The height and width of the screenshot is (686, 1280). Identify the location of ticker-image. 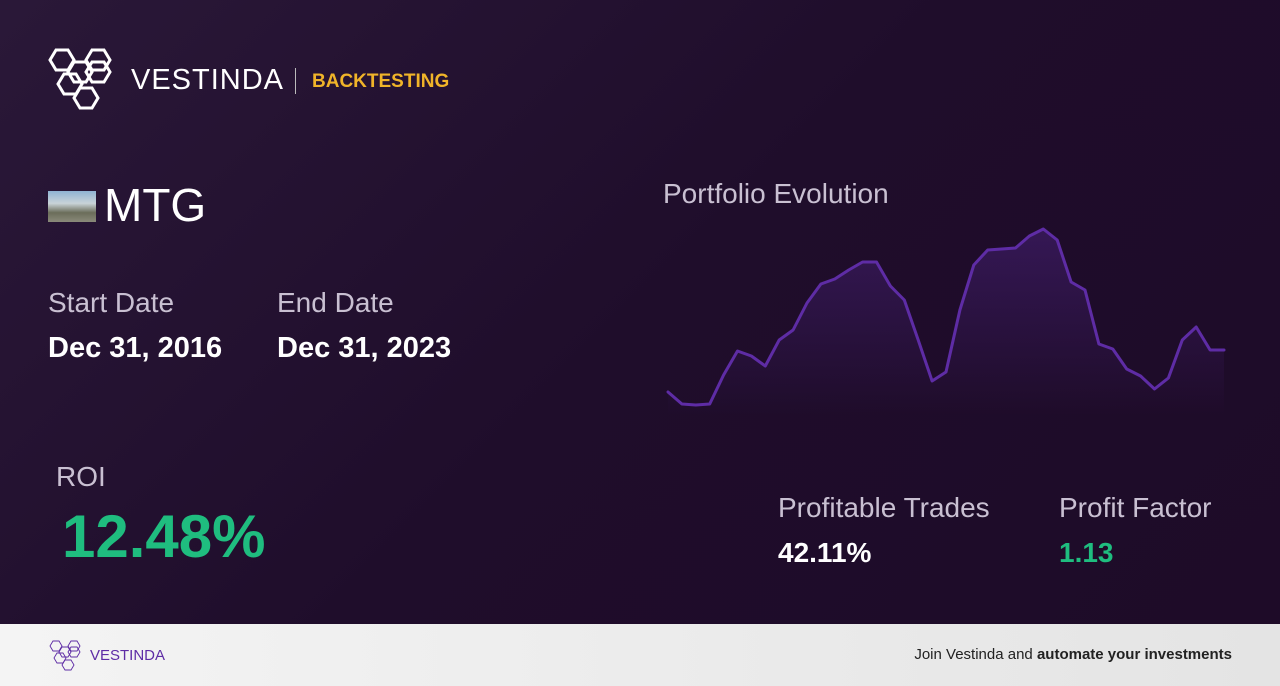
(72, 206).